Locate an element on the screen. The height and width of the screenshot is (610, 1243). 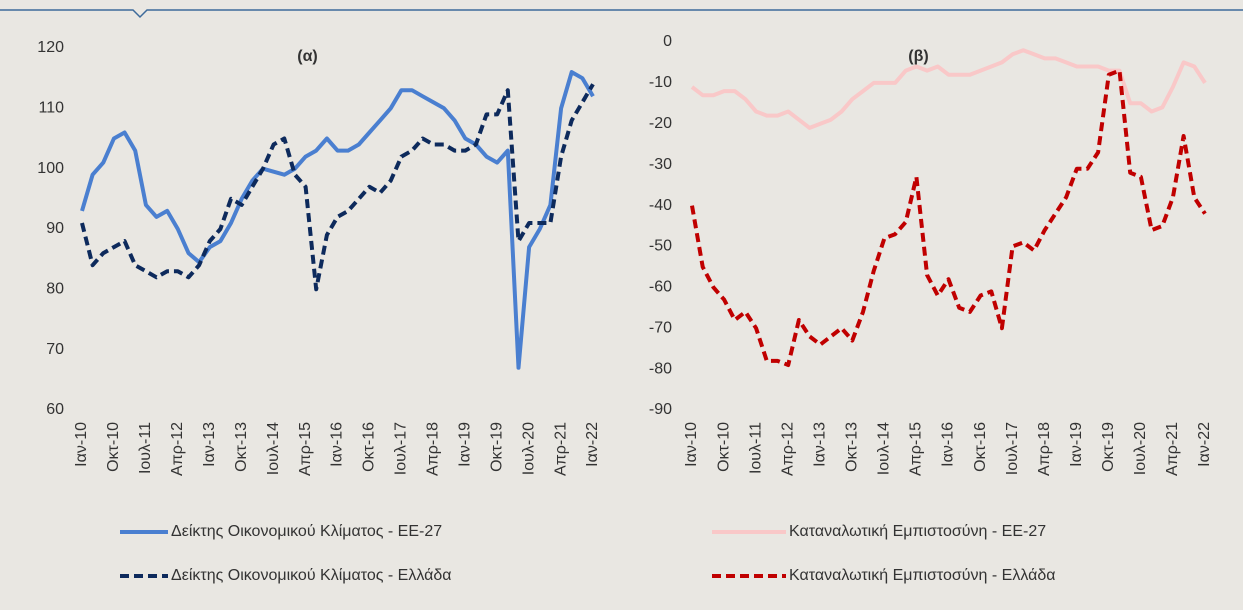
y-tick-label: -70 is located at coordinates (660, 327).